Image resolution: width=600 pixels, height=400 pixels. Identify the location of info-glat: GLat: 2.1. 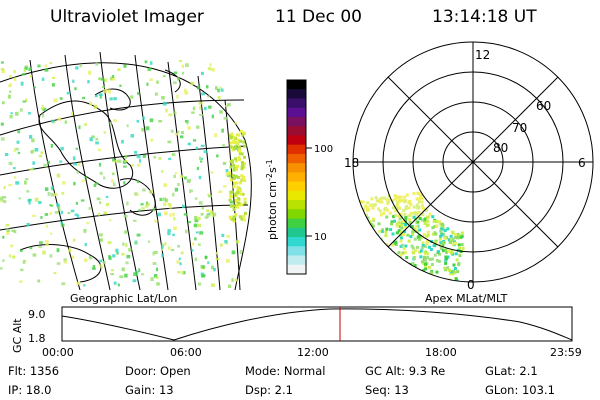
(511, 371).